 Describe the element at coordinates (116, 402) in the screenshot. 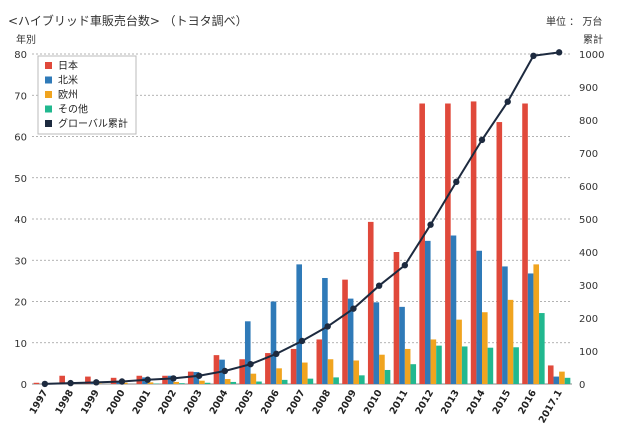

I see `x-tick-label: 2000` at that location.